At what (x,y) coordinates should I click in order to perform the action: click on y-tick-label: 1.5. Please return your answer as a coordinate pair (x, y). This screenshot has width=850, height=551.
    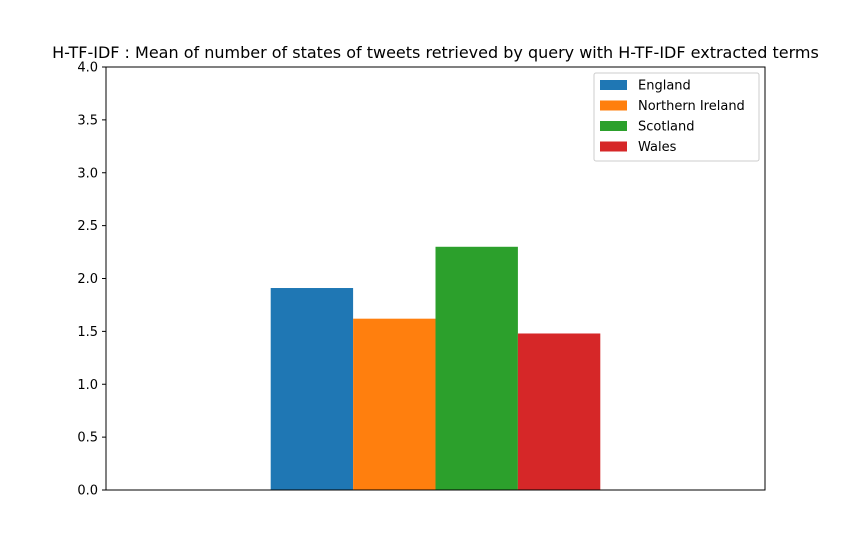
    Looking at the image, I should click on (87, 332).